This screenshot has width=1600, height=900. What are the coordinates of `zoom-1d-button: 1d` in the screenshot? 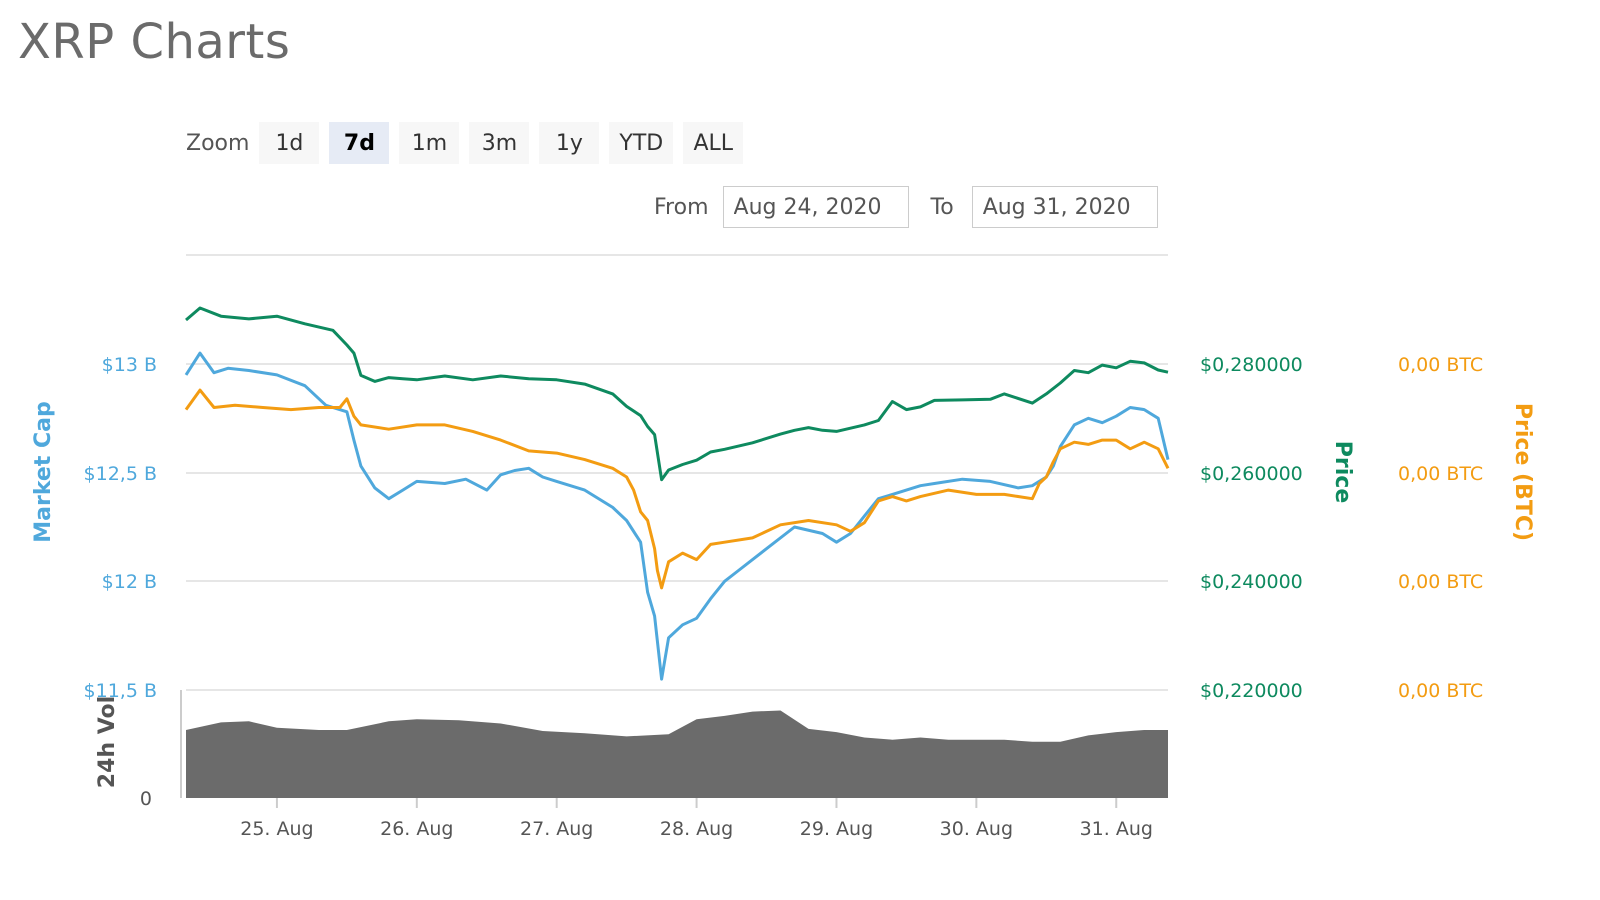 It's located at (289, 143).